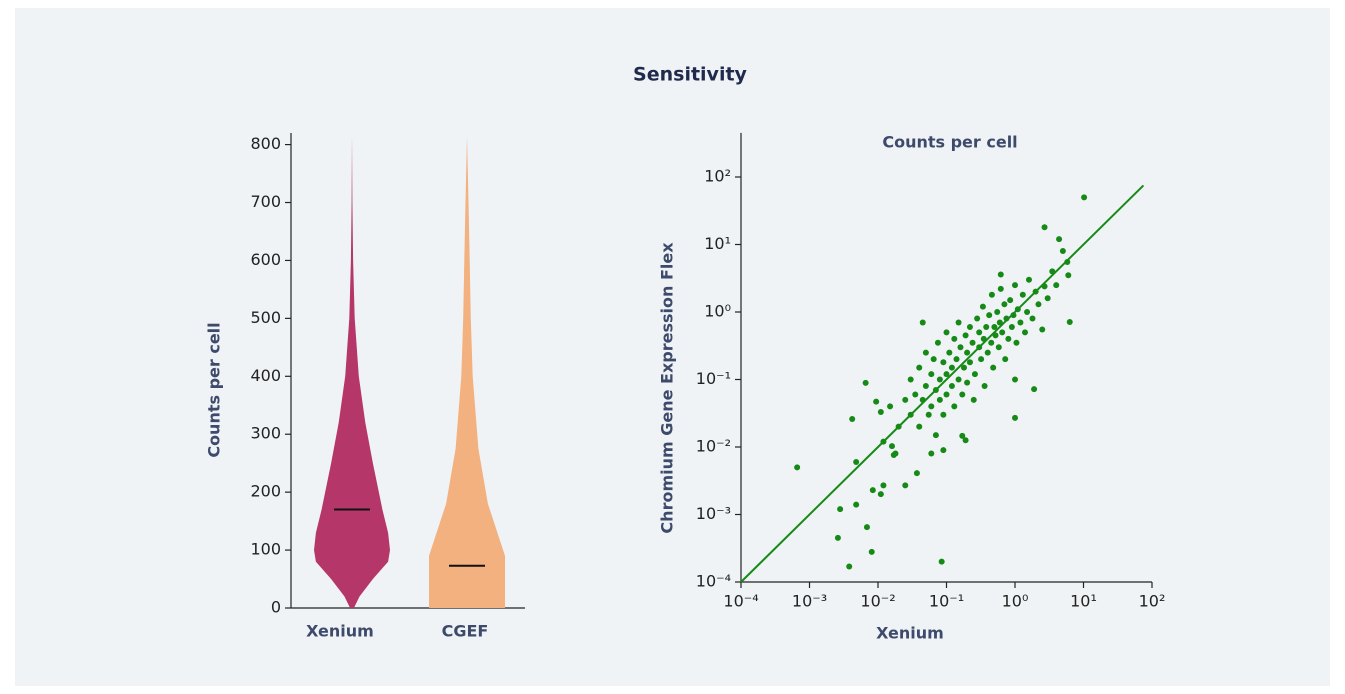 This screenshot has height=694, width=1345. Describe the element at coordinates (809, 601) in the screenshot. I see `x-tick-label: 10⁻³` at that location.